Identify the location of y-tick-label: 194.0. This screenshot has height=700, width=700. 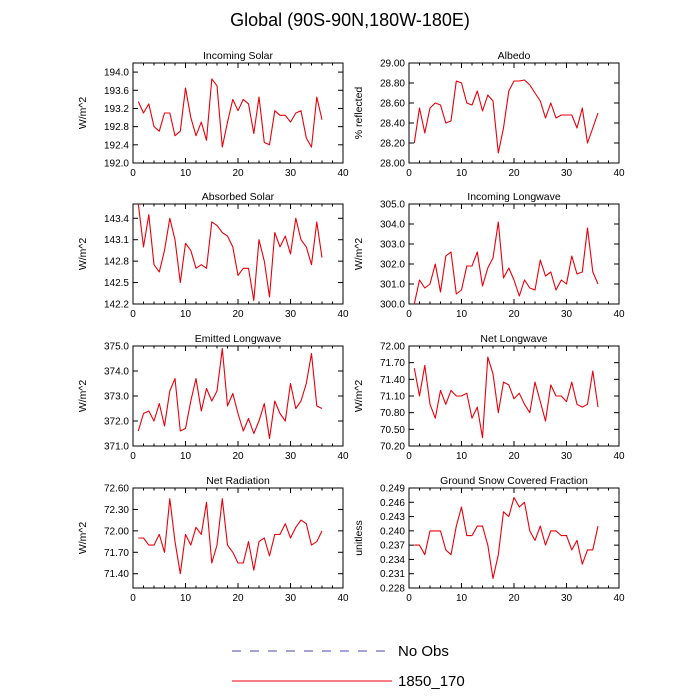
(116, 73).